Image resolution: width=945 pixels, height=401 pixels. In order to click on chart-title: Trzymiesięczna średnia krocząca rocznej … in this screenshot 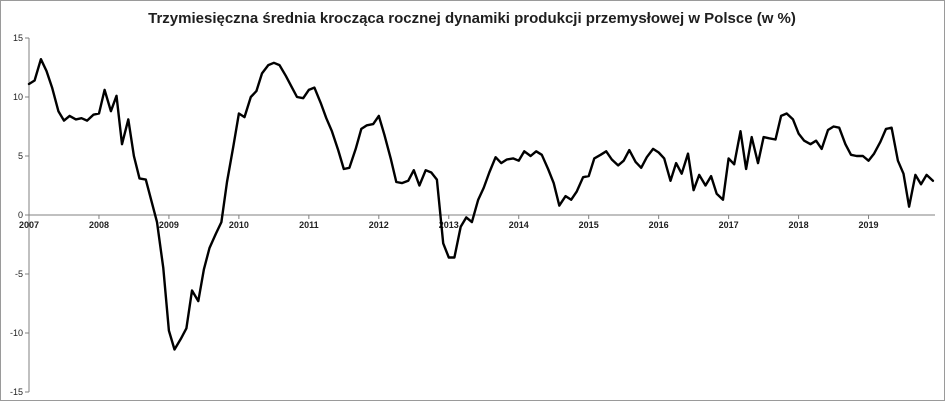, I will do `click(472, 18)`.